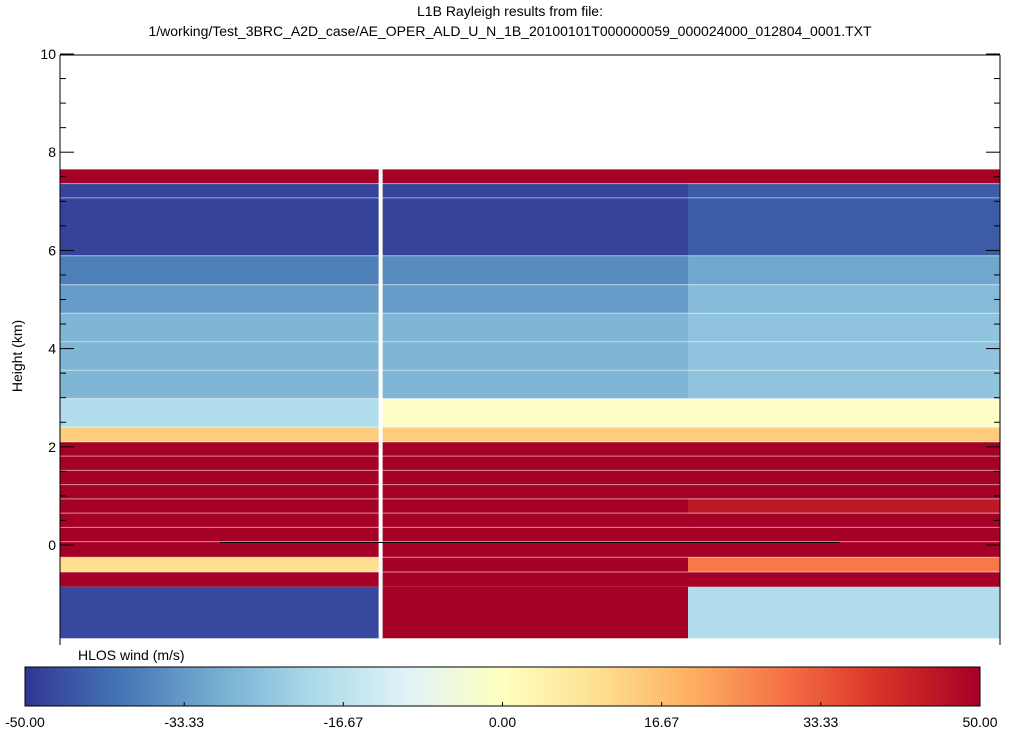 The image size is (1023, 739). I want to click on colorbar: -50.00 -33.33 -16.67 0.00 16.67 33.33 50.00, so click(501, 698).